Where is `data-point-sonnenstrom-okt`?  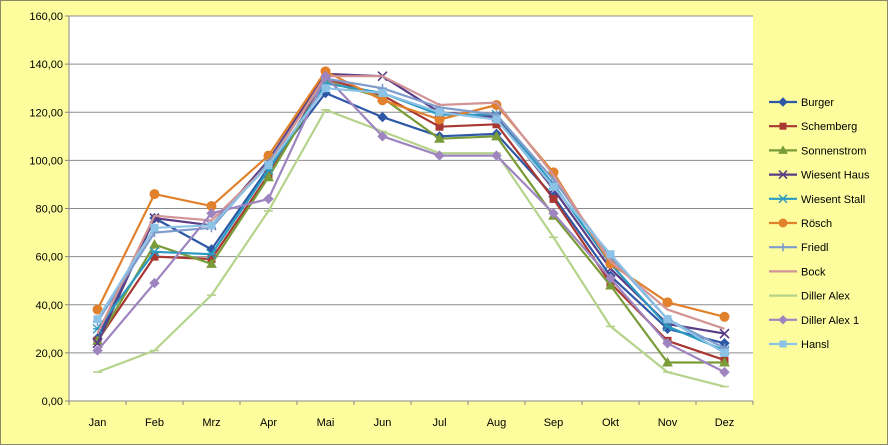 data-point-sonnenstrom-okt is located at coordinates (610, 284).